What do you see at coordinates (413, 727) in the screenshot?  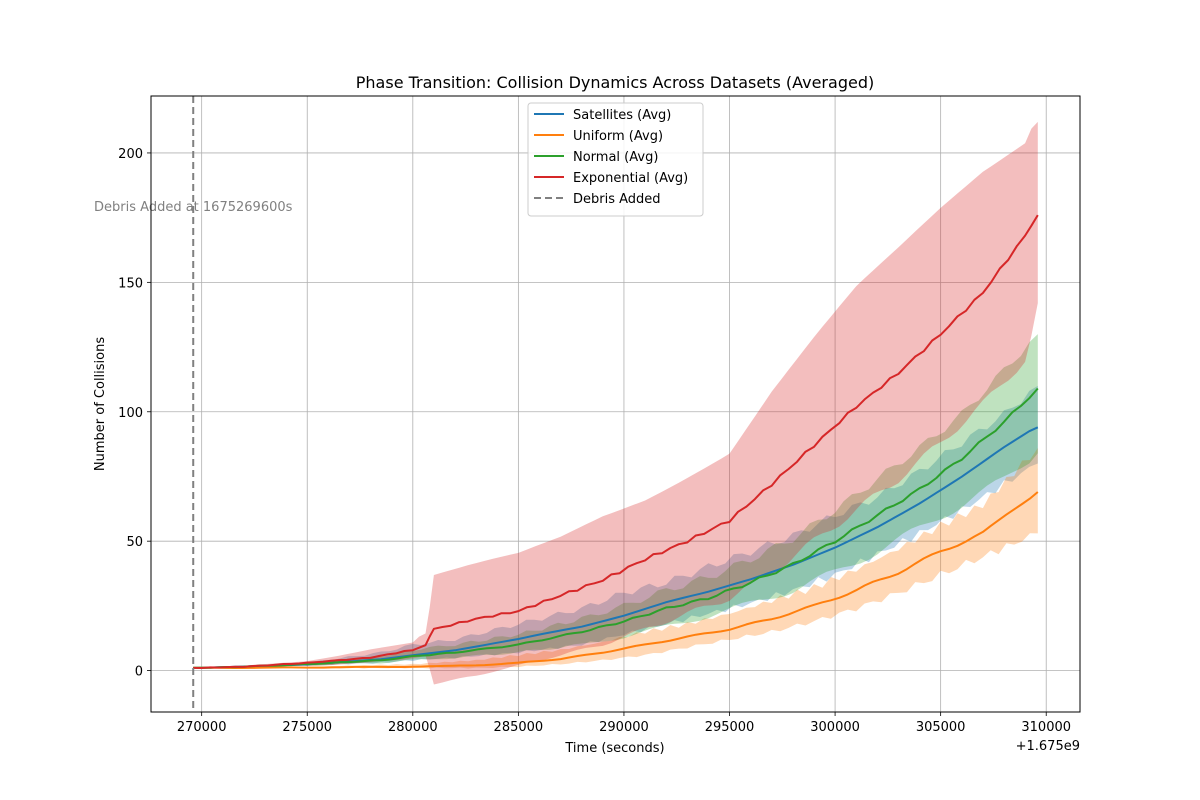 I see `x-tick-label: 280000` at bounding box center [413, 727].